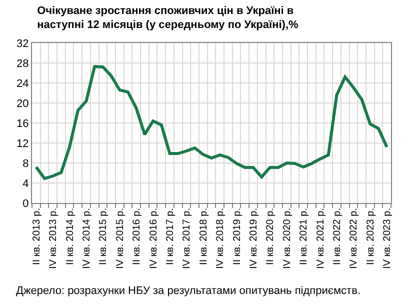 Image resolution: width=412 pixels, height=307 pixels. What do you see at coordinates (54, 238) in the screenshot?
I see `x-tick-label: IV кв. 2013 р.` at bounding box center [54, 238].